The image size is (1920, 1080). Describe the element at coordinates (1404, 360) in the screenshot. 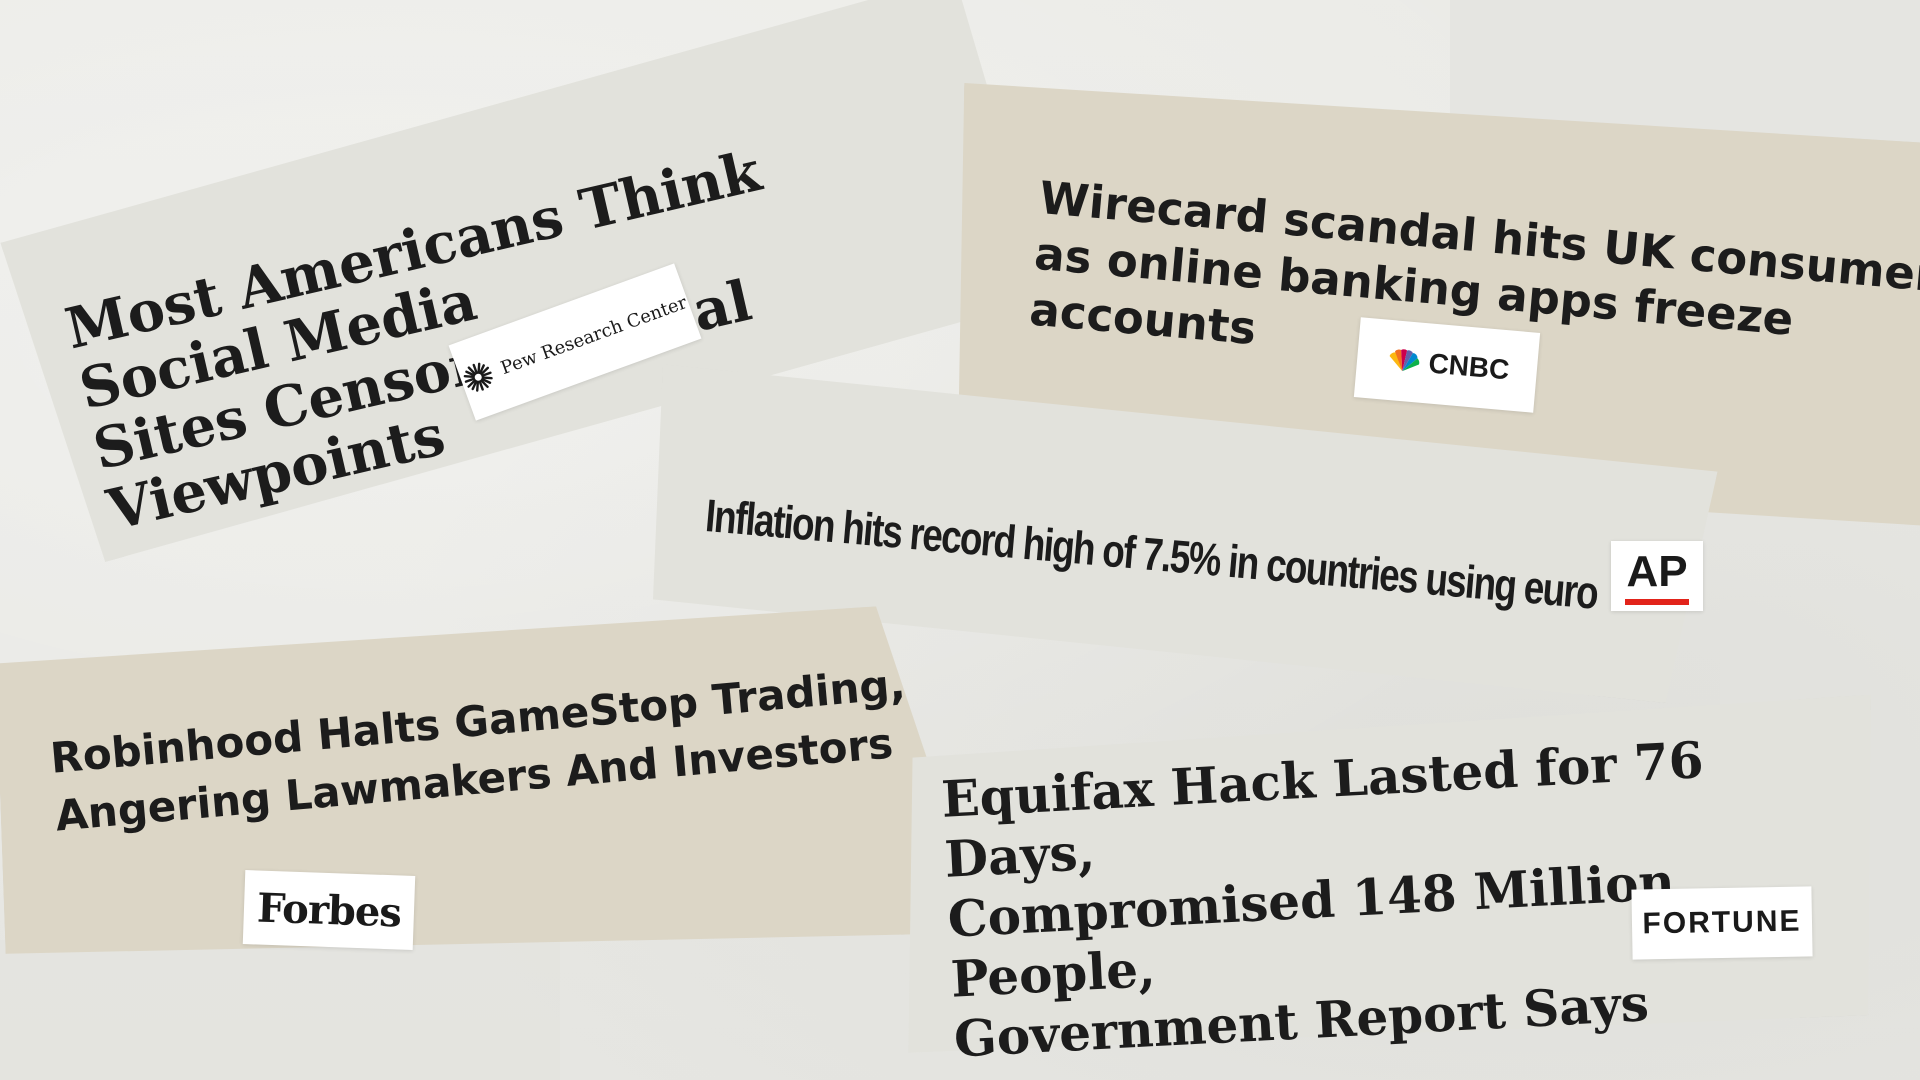

I see `peacock-icon` at that location.